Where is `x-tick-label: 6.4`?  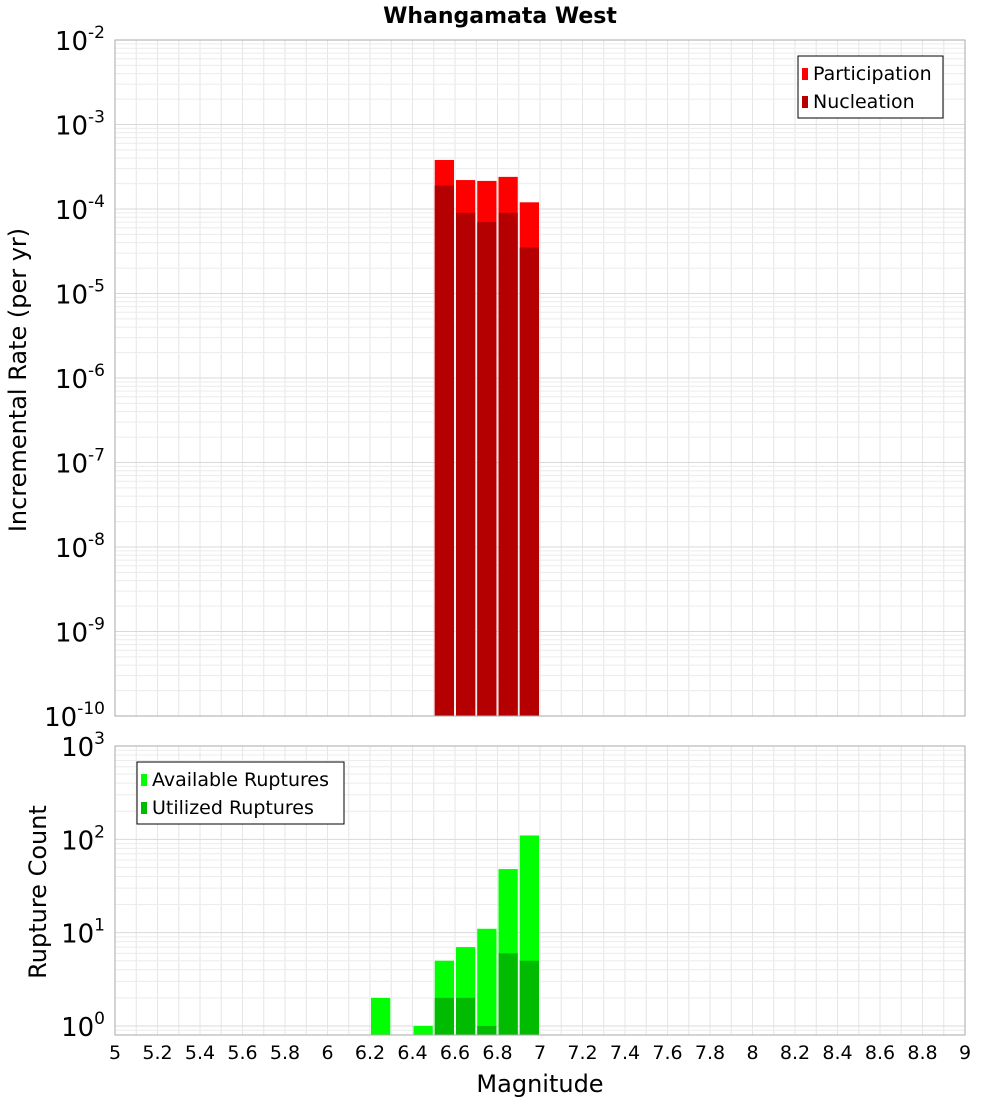 x-tick-label: 6.4 is located at coordinates (412, 1053).